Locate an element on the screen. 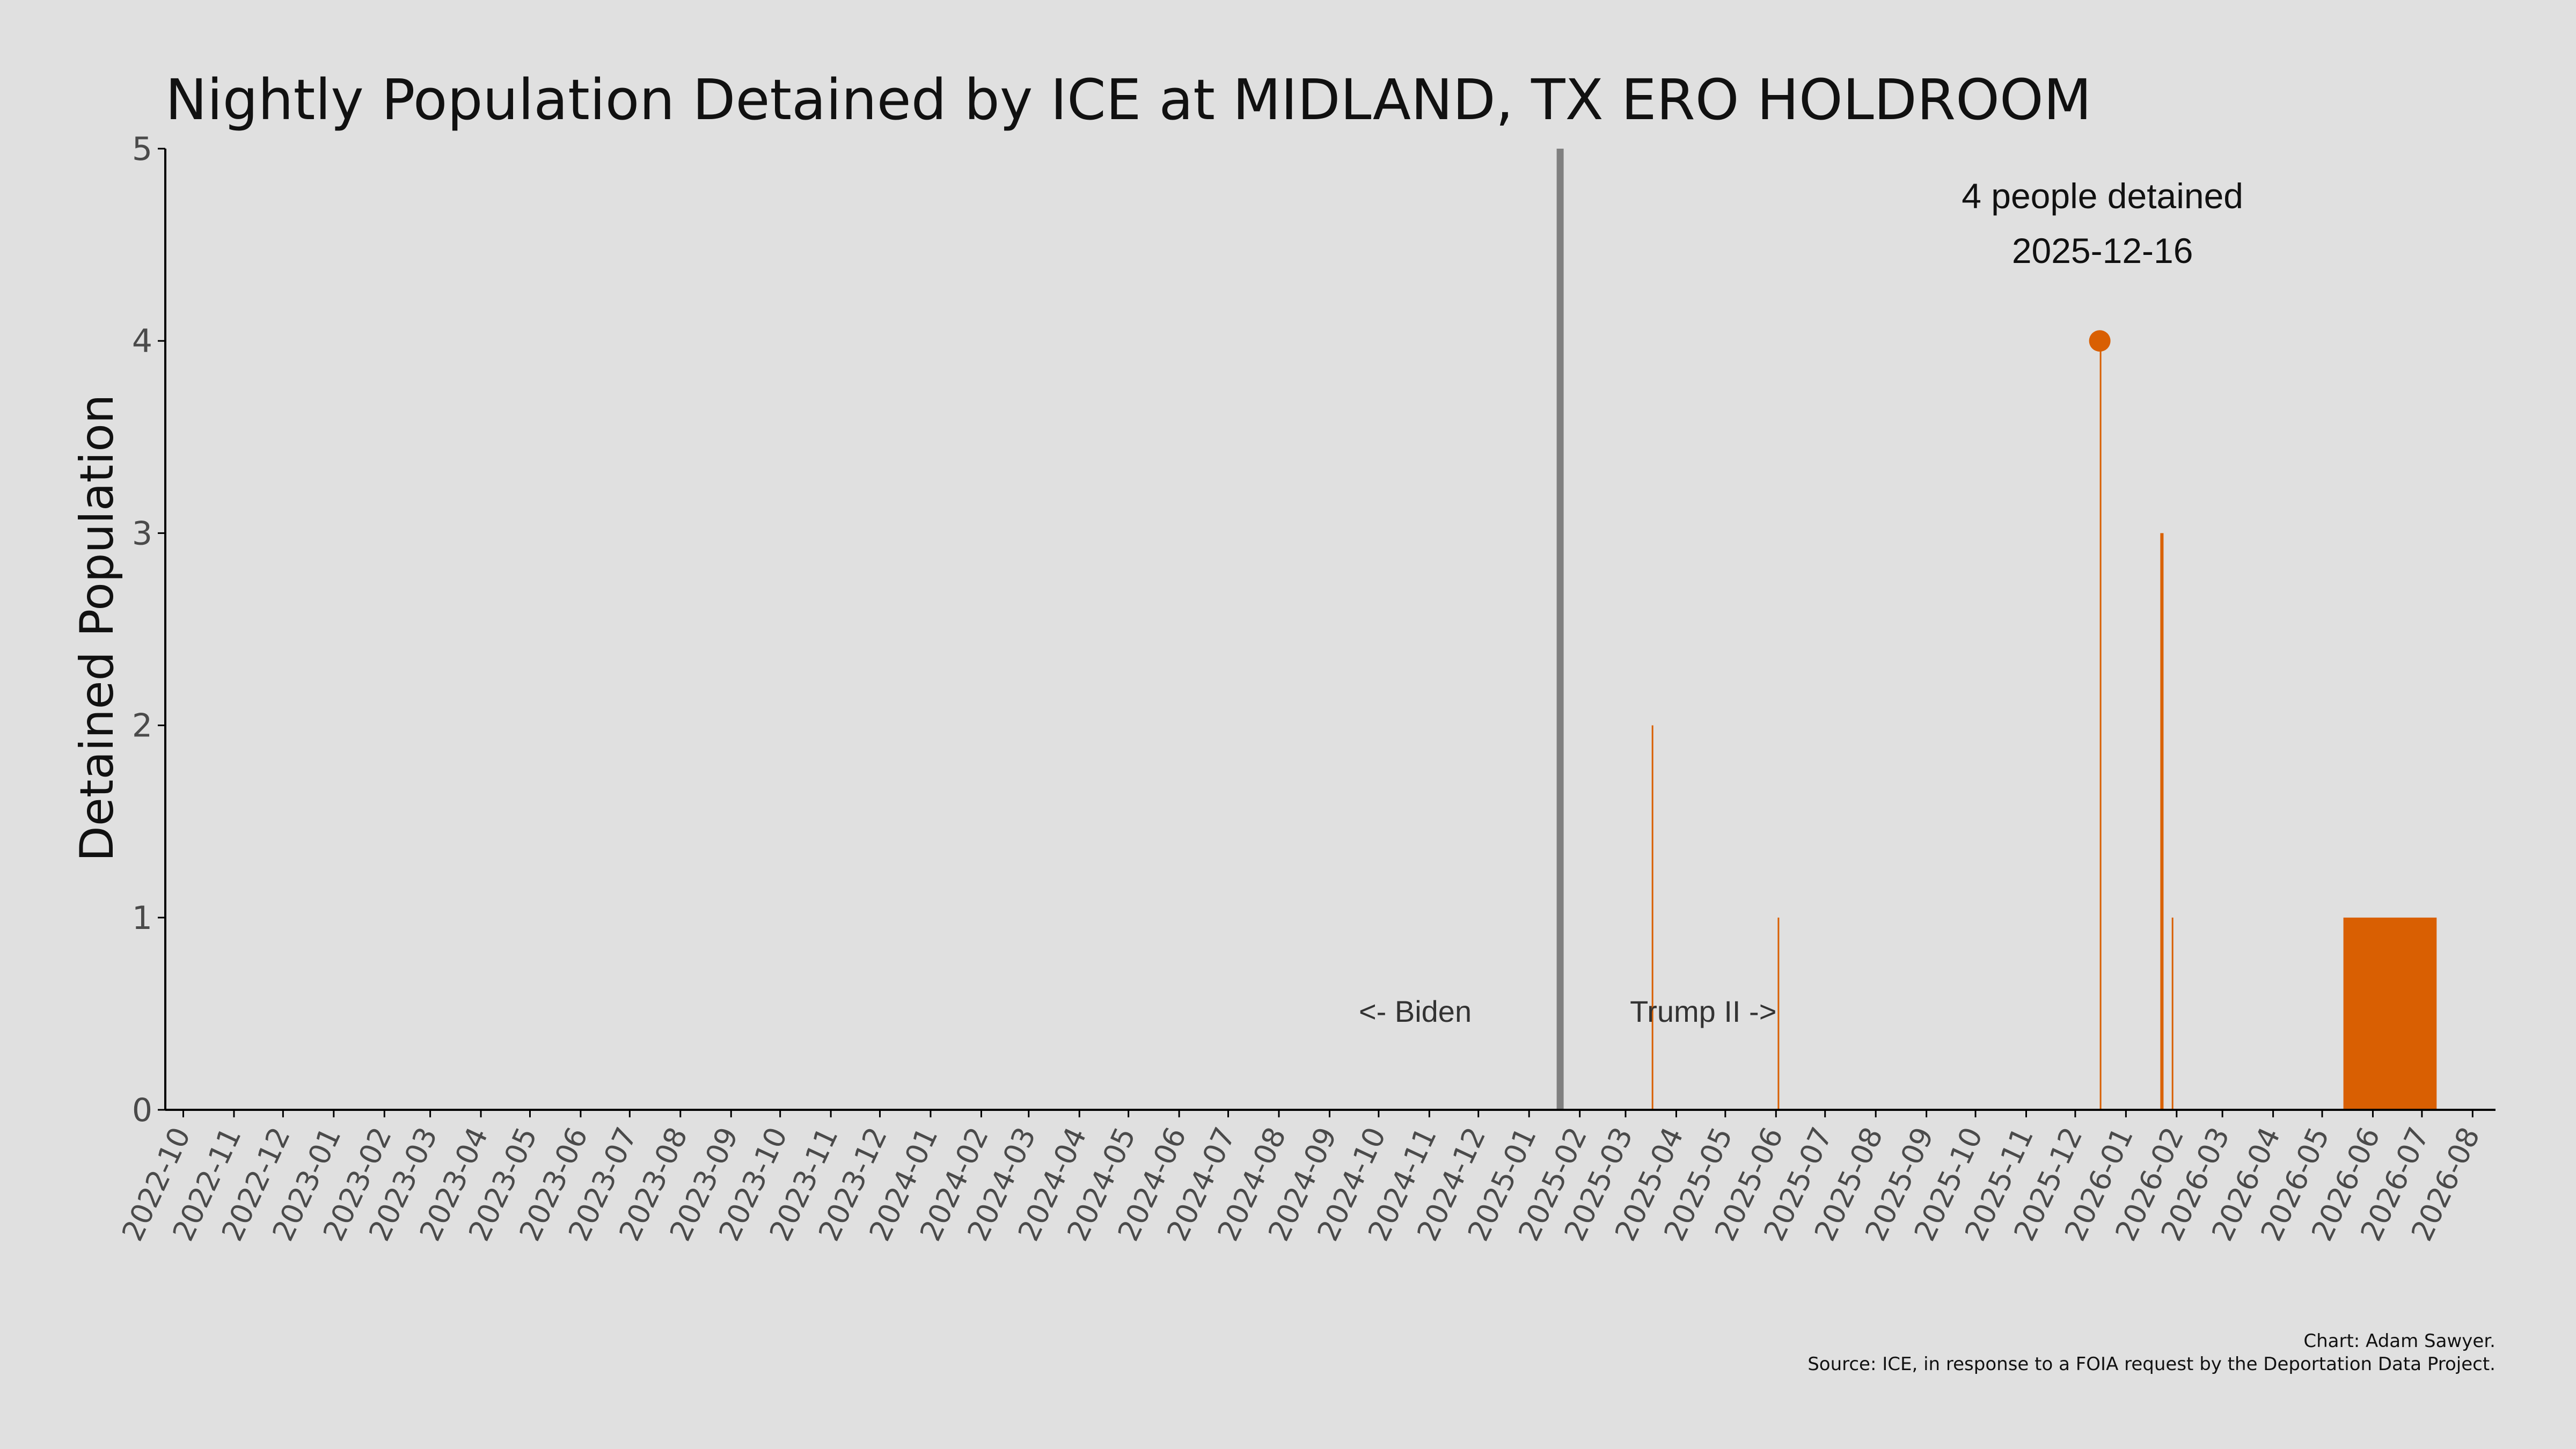 The width and height of the screenshot is (2576, 1449). biden-label: <- Biden is located at coordinates (1415, 1011).